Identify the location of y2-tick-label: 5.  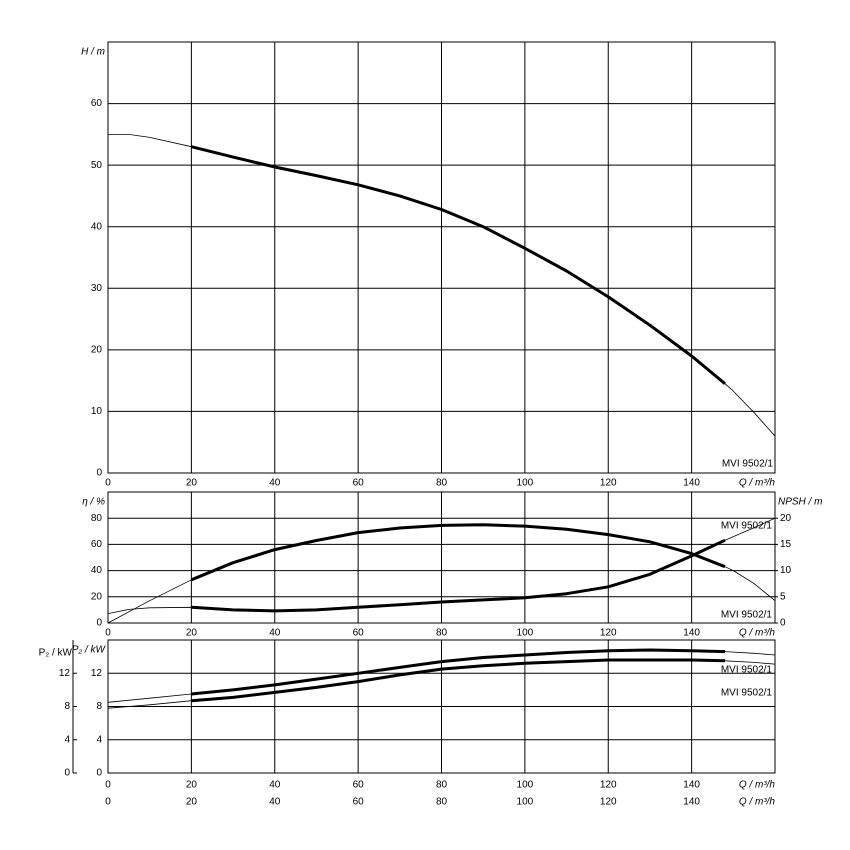
(783, 596).